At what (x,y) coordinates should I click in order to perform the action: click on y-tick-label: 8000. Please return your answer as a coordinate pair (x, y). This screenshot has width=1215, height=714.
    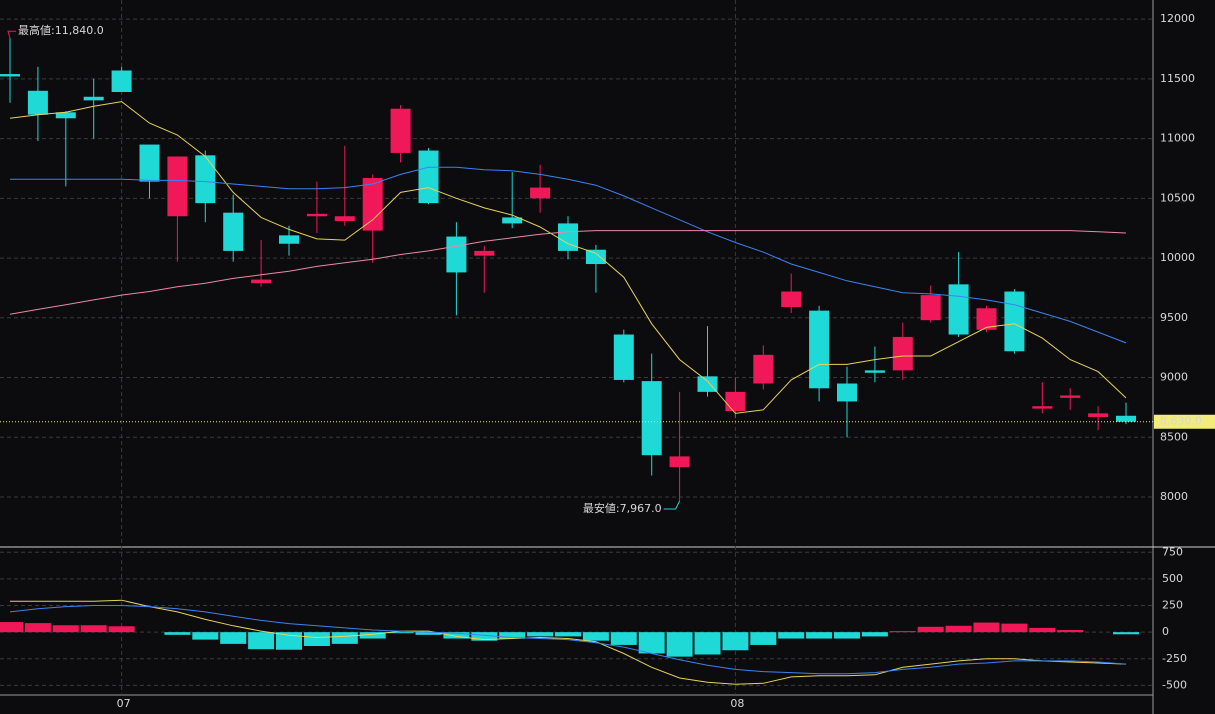
    Looking at the image, I should click on (1174, 496).